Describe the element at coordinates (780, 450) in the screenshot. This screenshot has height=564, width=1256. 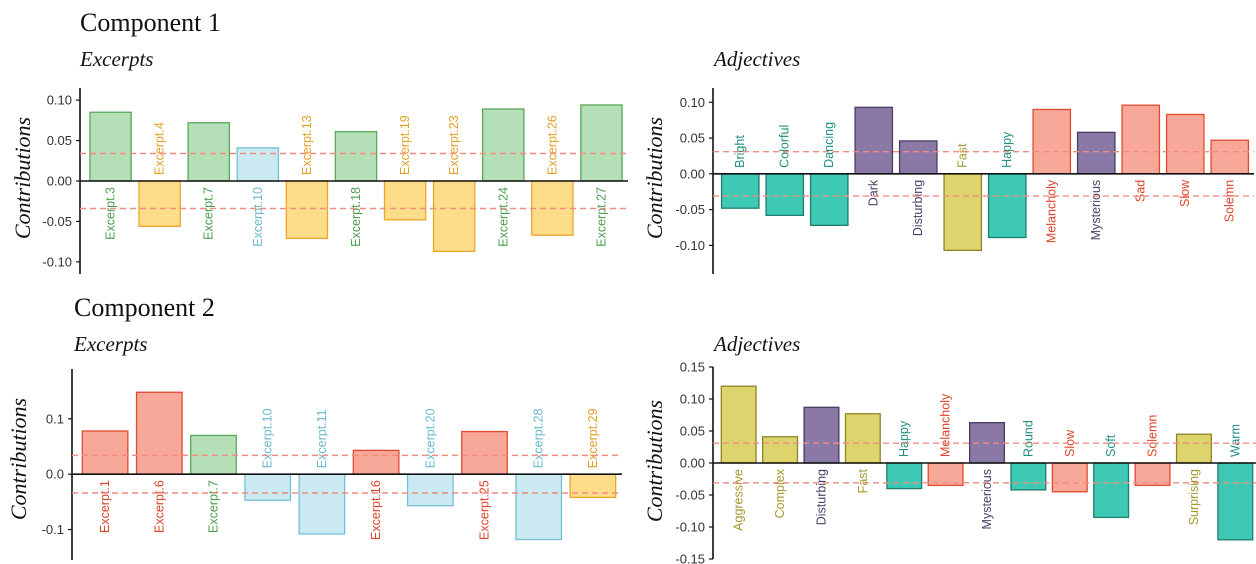
I see `bar-complex` at that location.